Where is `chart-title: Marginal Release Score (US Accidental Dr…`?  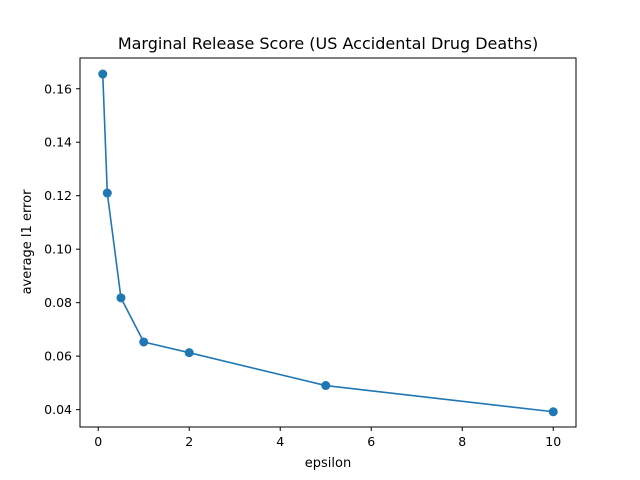 chart-title: Marginal Release Score (US Accidental Dr… is located at coordinates (328, 43).